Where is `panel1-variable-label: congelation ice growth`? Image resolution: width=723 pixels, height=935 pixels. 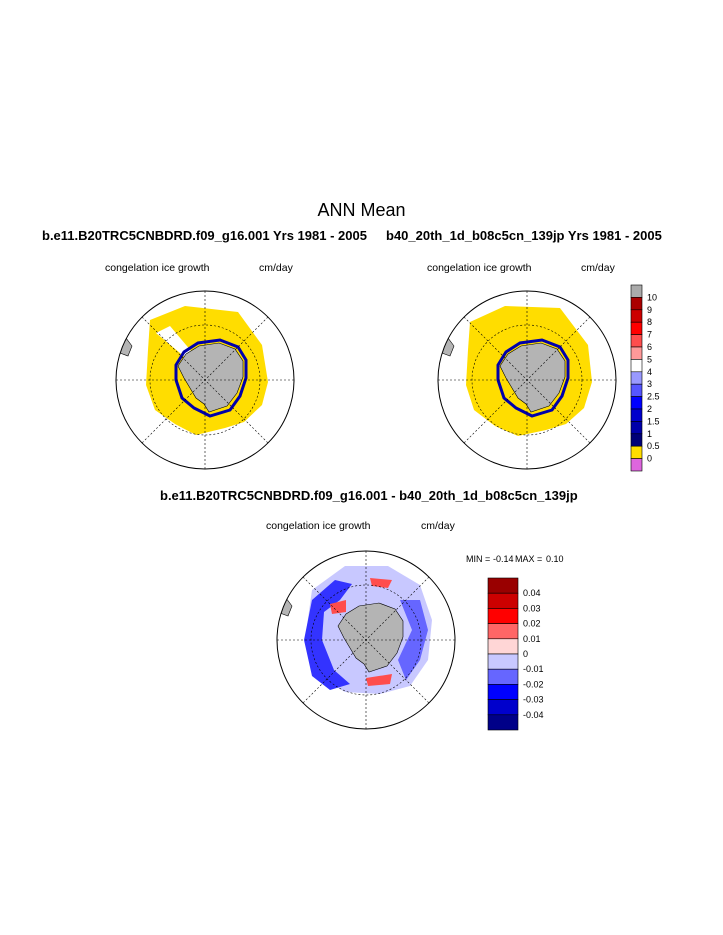
panel1-variable-label: congelation ice growth is located at coordinates (157, 268).